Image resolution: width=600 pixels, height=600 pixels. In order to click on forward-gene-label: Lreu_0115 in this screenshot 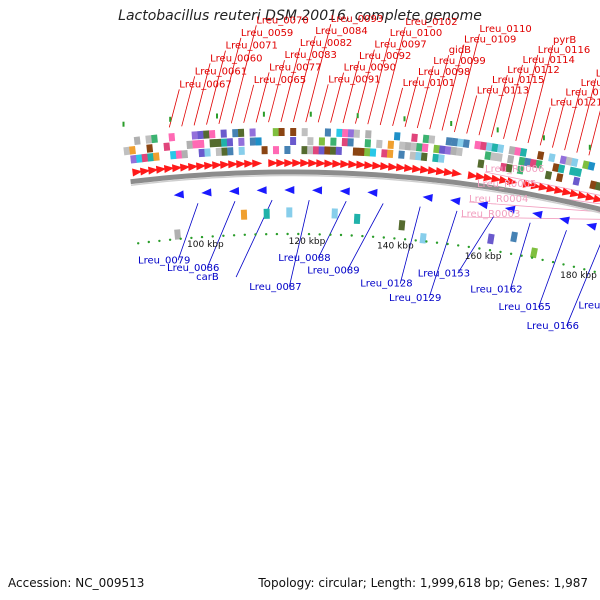, I will do `click(518, 80)`.